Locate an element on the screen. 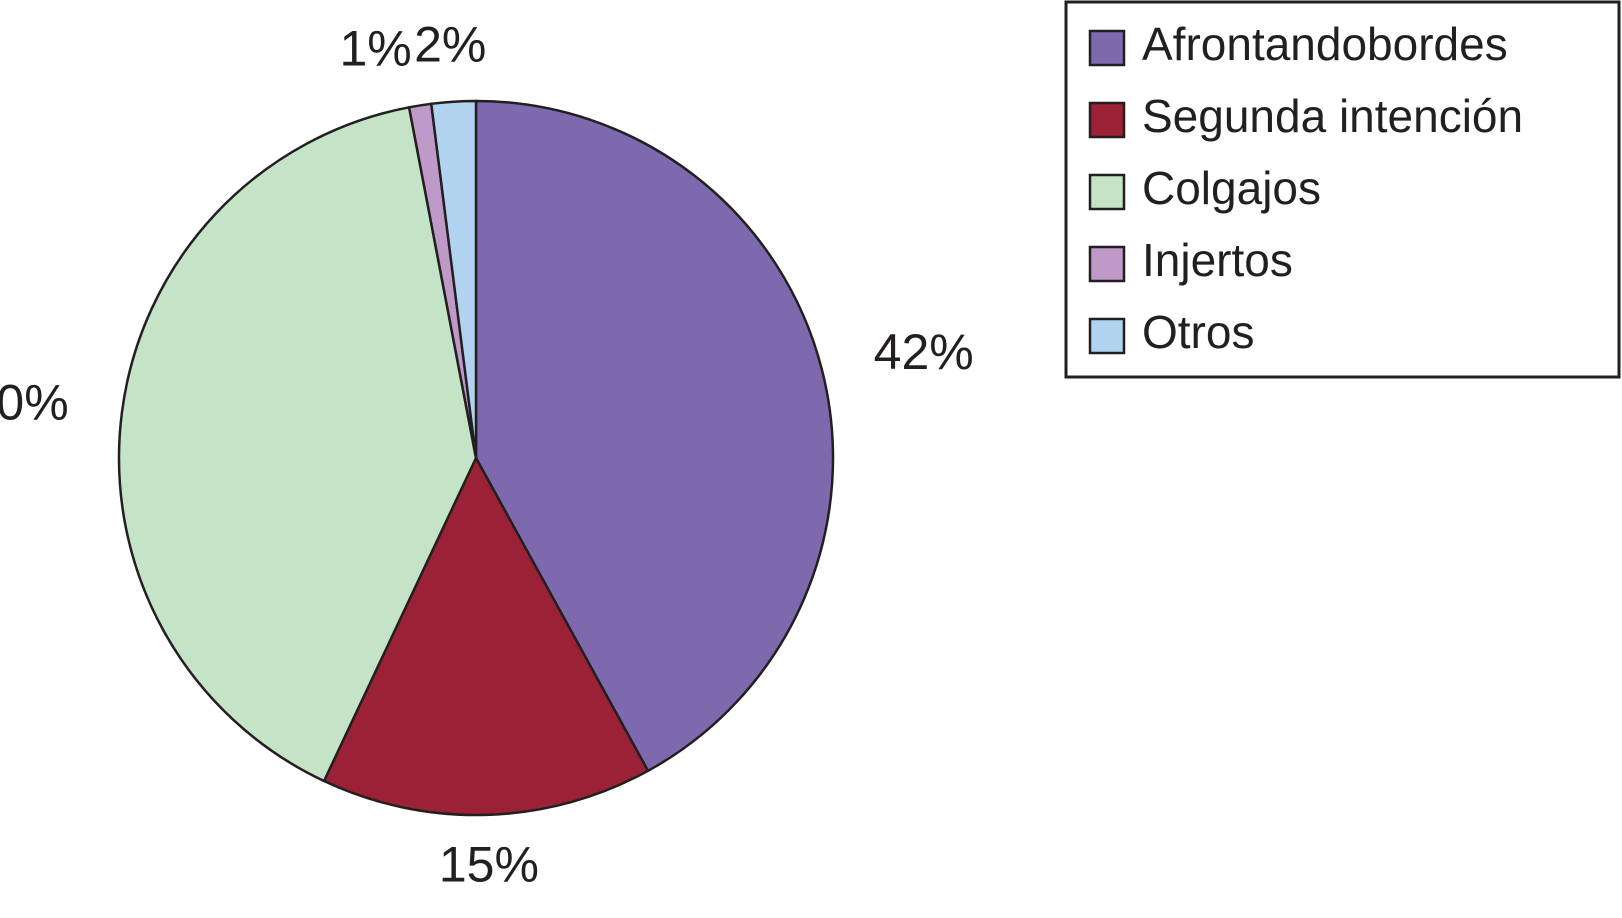 This screenshot has height=918, width=1622. legend-label: Segunda intención is located at coordinates (1332, 116).